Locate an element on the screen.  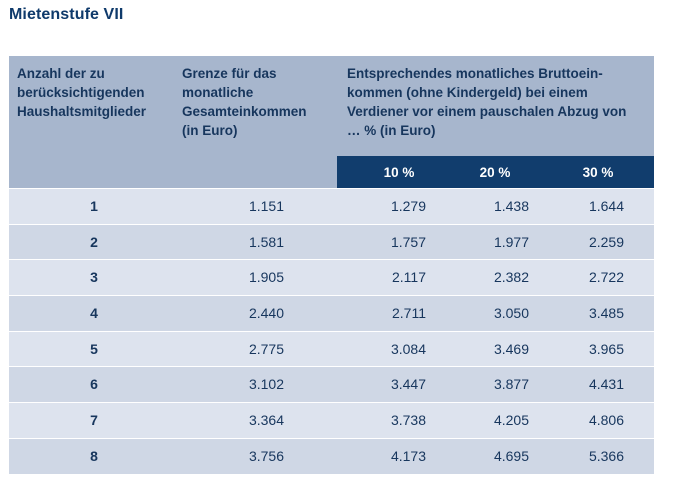
header-line: Haushaltsmitglieder is located at coordinates (82, 111).